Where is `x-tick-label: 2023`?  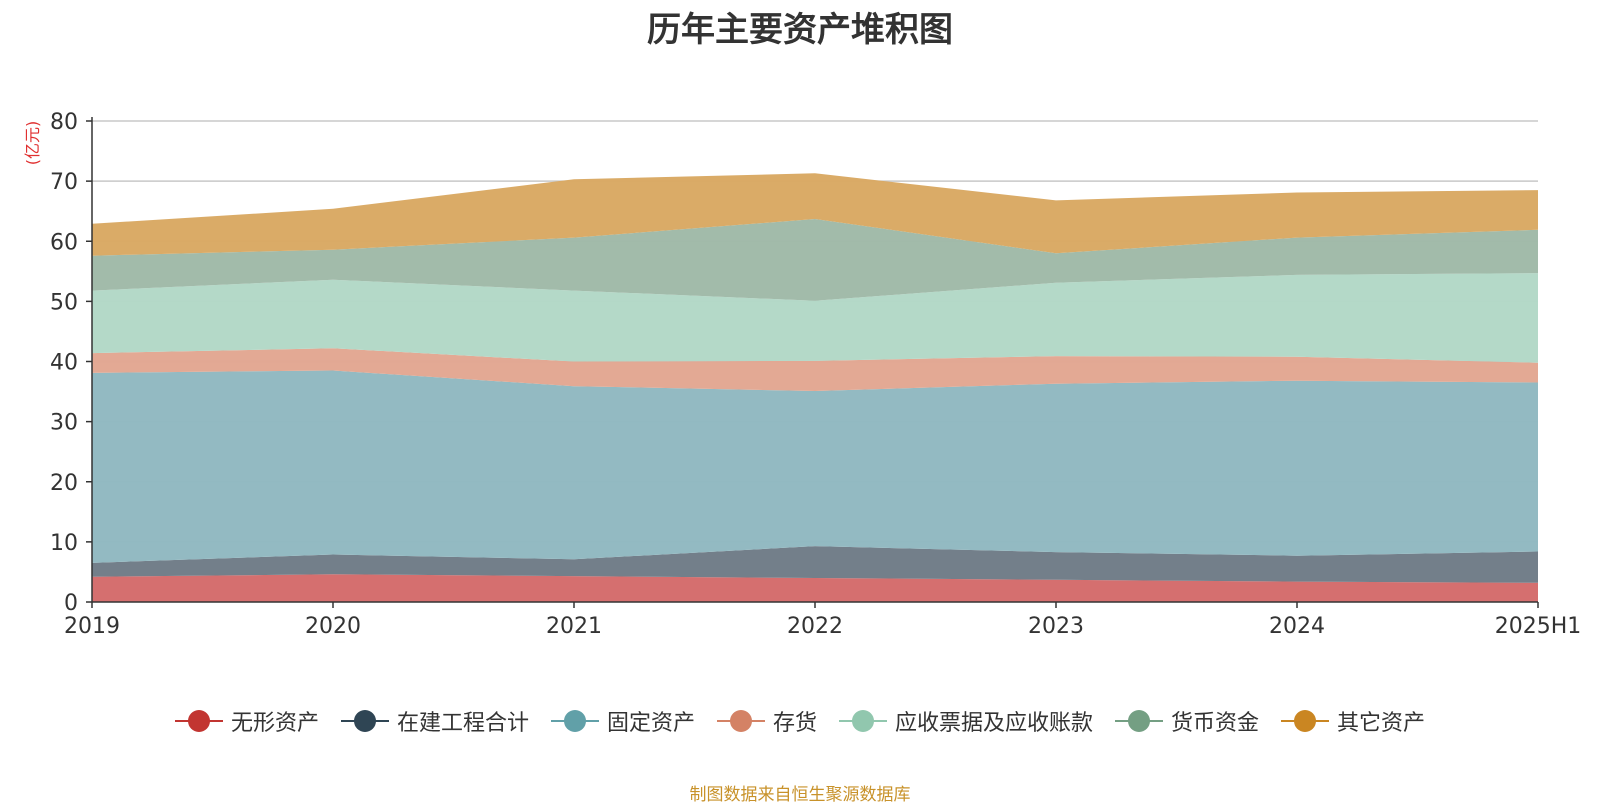 x-tick-label: 2023 is located at coordinates (1056, 626).